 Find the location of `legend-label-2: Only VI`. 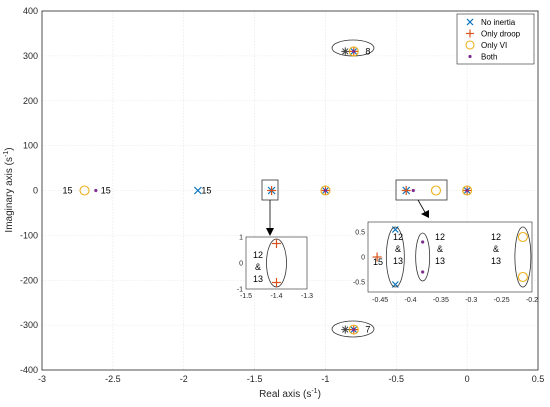

legend-label-2: Only VI is located at coordinates (494, 45).